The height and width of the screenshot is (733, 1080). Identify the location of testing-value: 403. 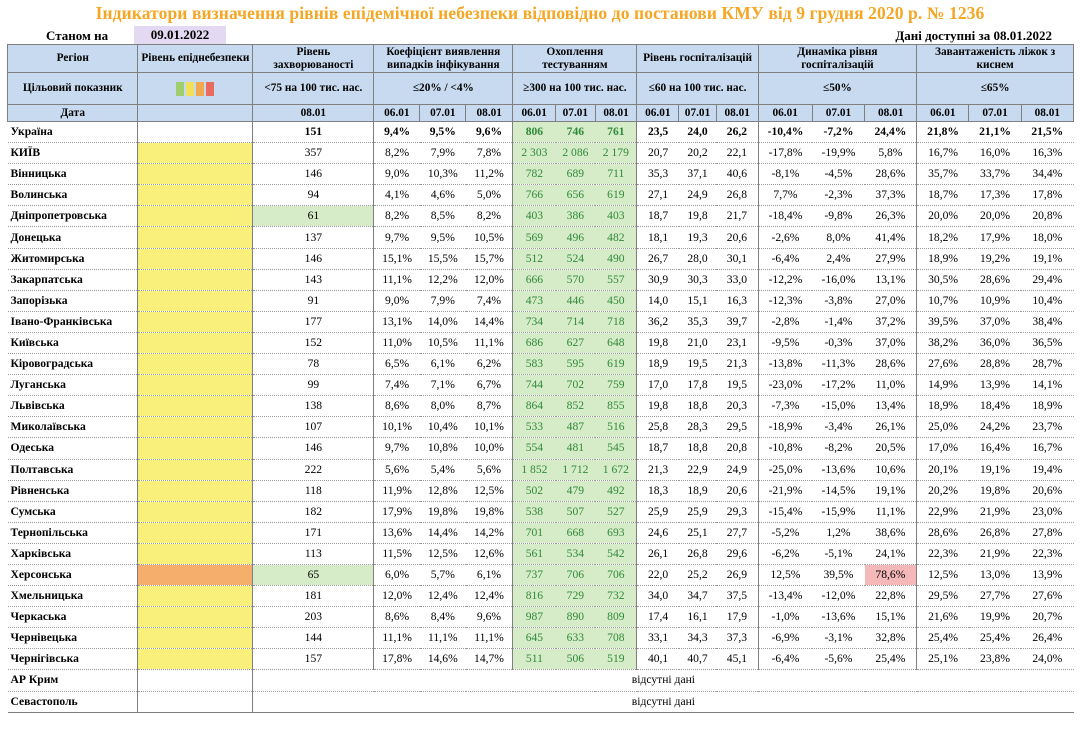
(534, 216).